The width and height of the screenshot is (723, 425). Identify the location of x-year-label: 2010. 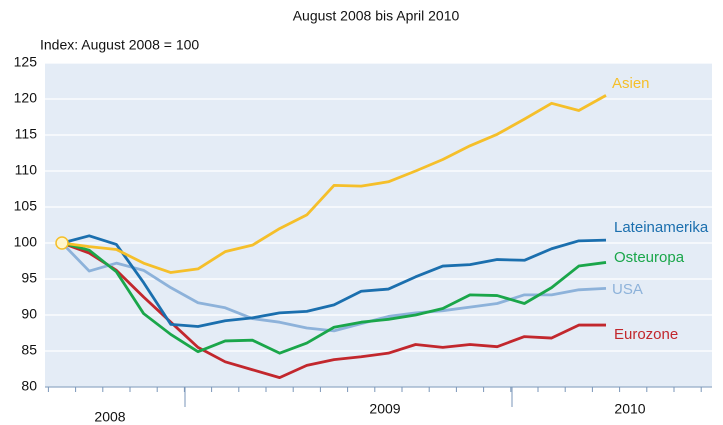
(629, 409).